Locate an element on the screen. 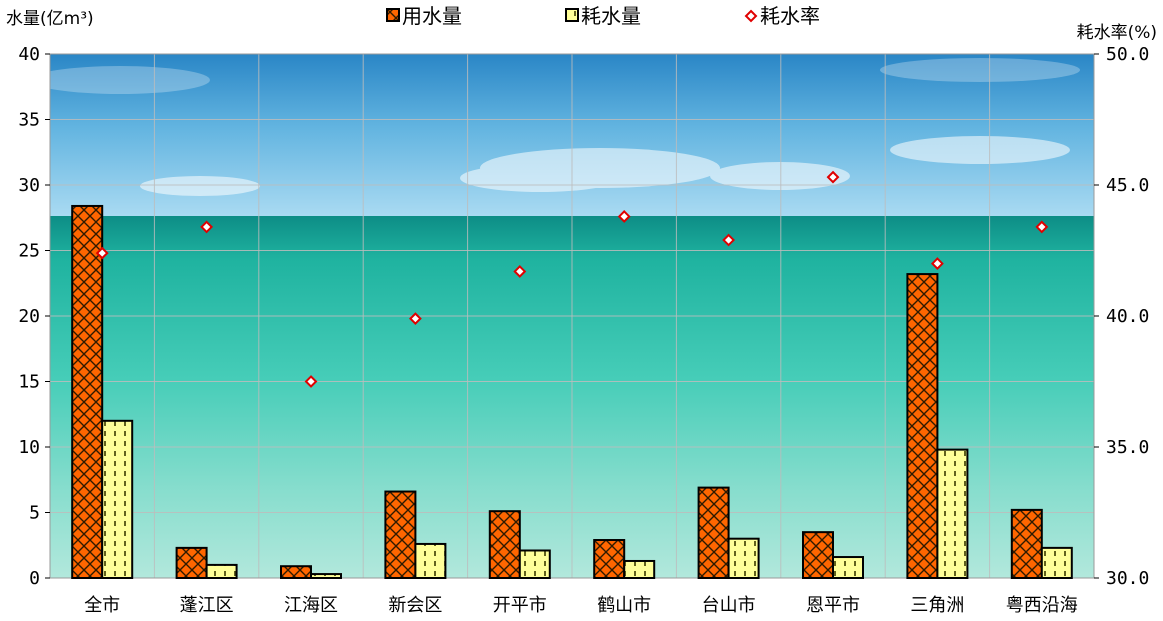 The width and height of the screenshot is (1163, 621). category-label: 台山市 is located at coordinates (729, 605).